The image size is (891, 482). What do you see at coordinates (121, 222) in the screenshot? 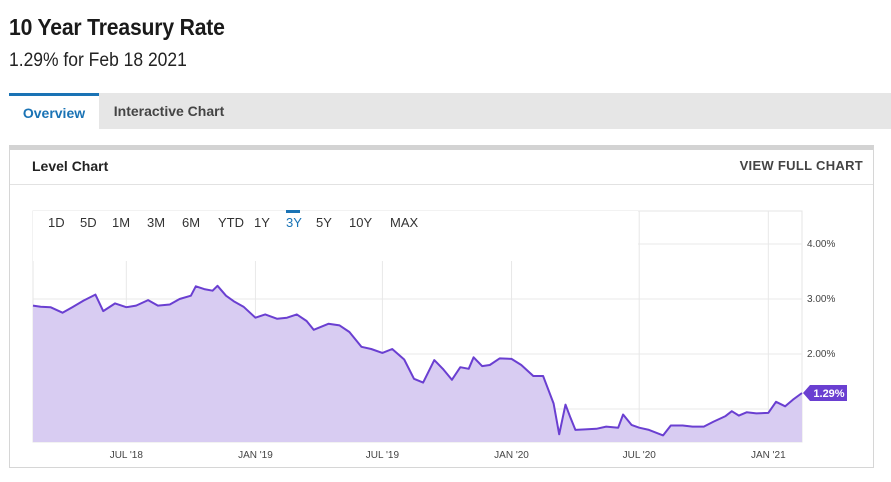
I see `range-button-1m: 1M` at bounding box center [121, 222].